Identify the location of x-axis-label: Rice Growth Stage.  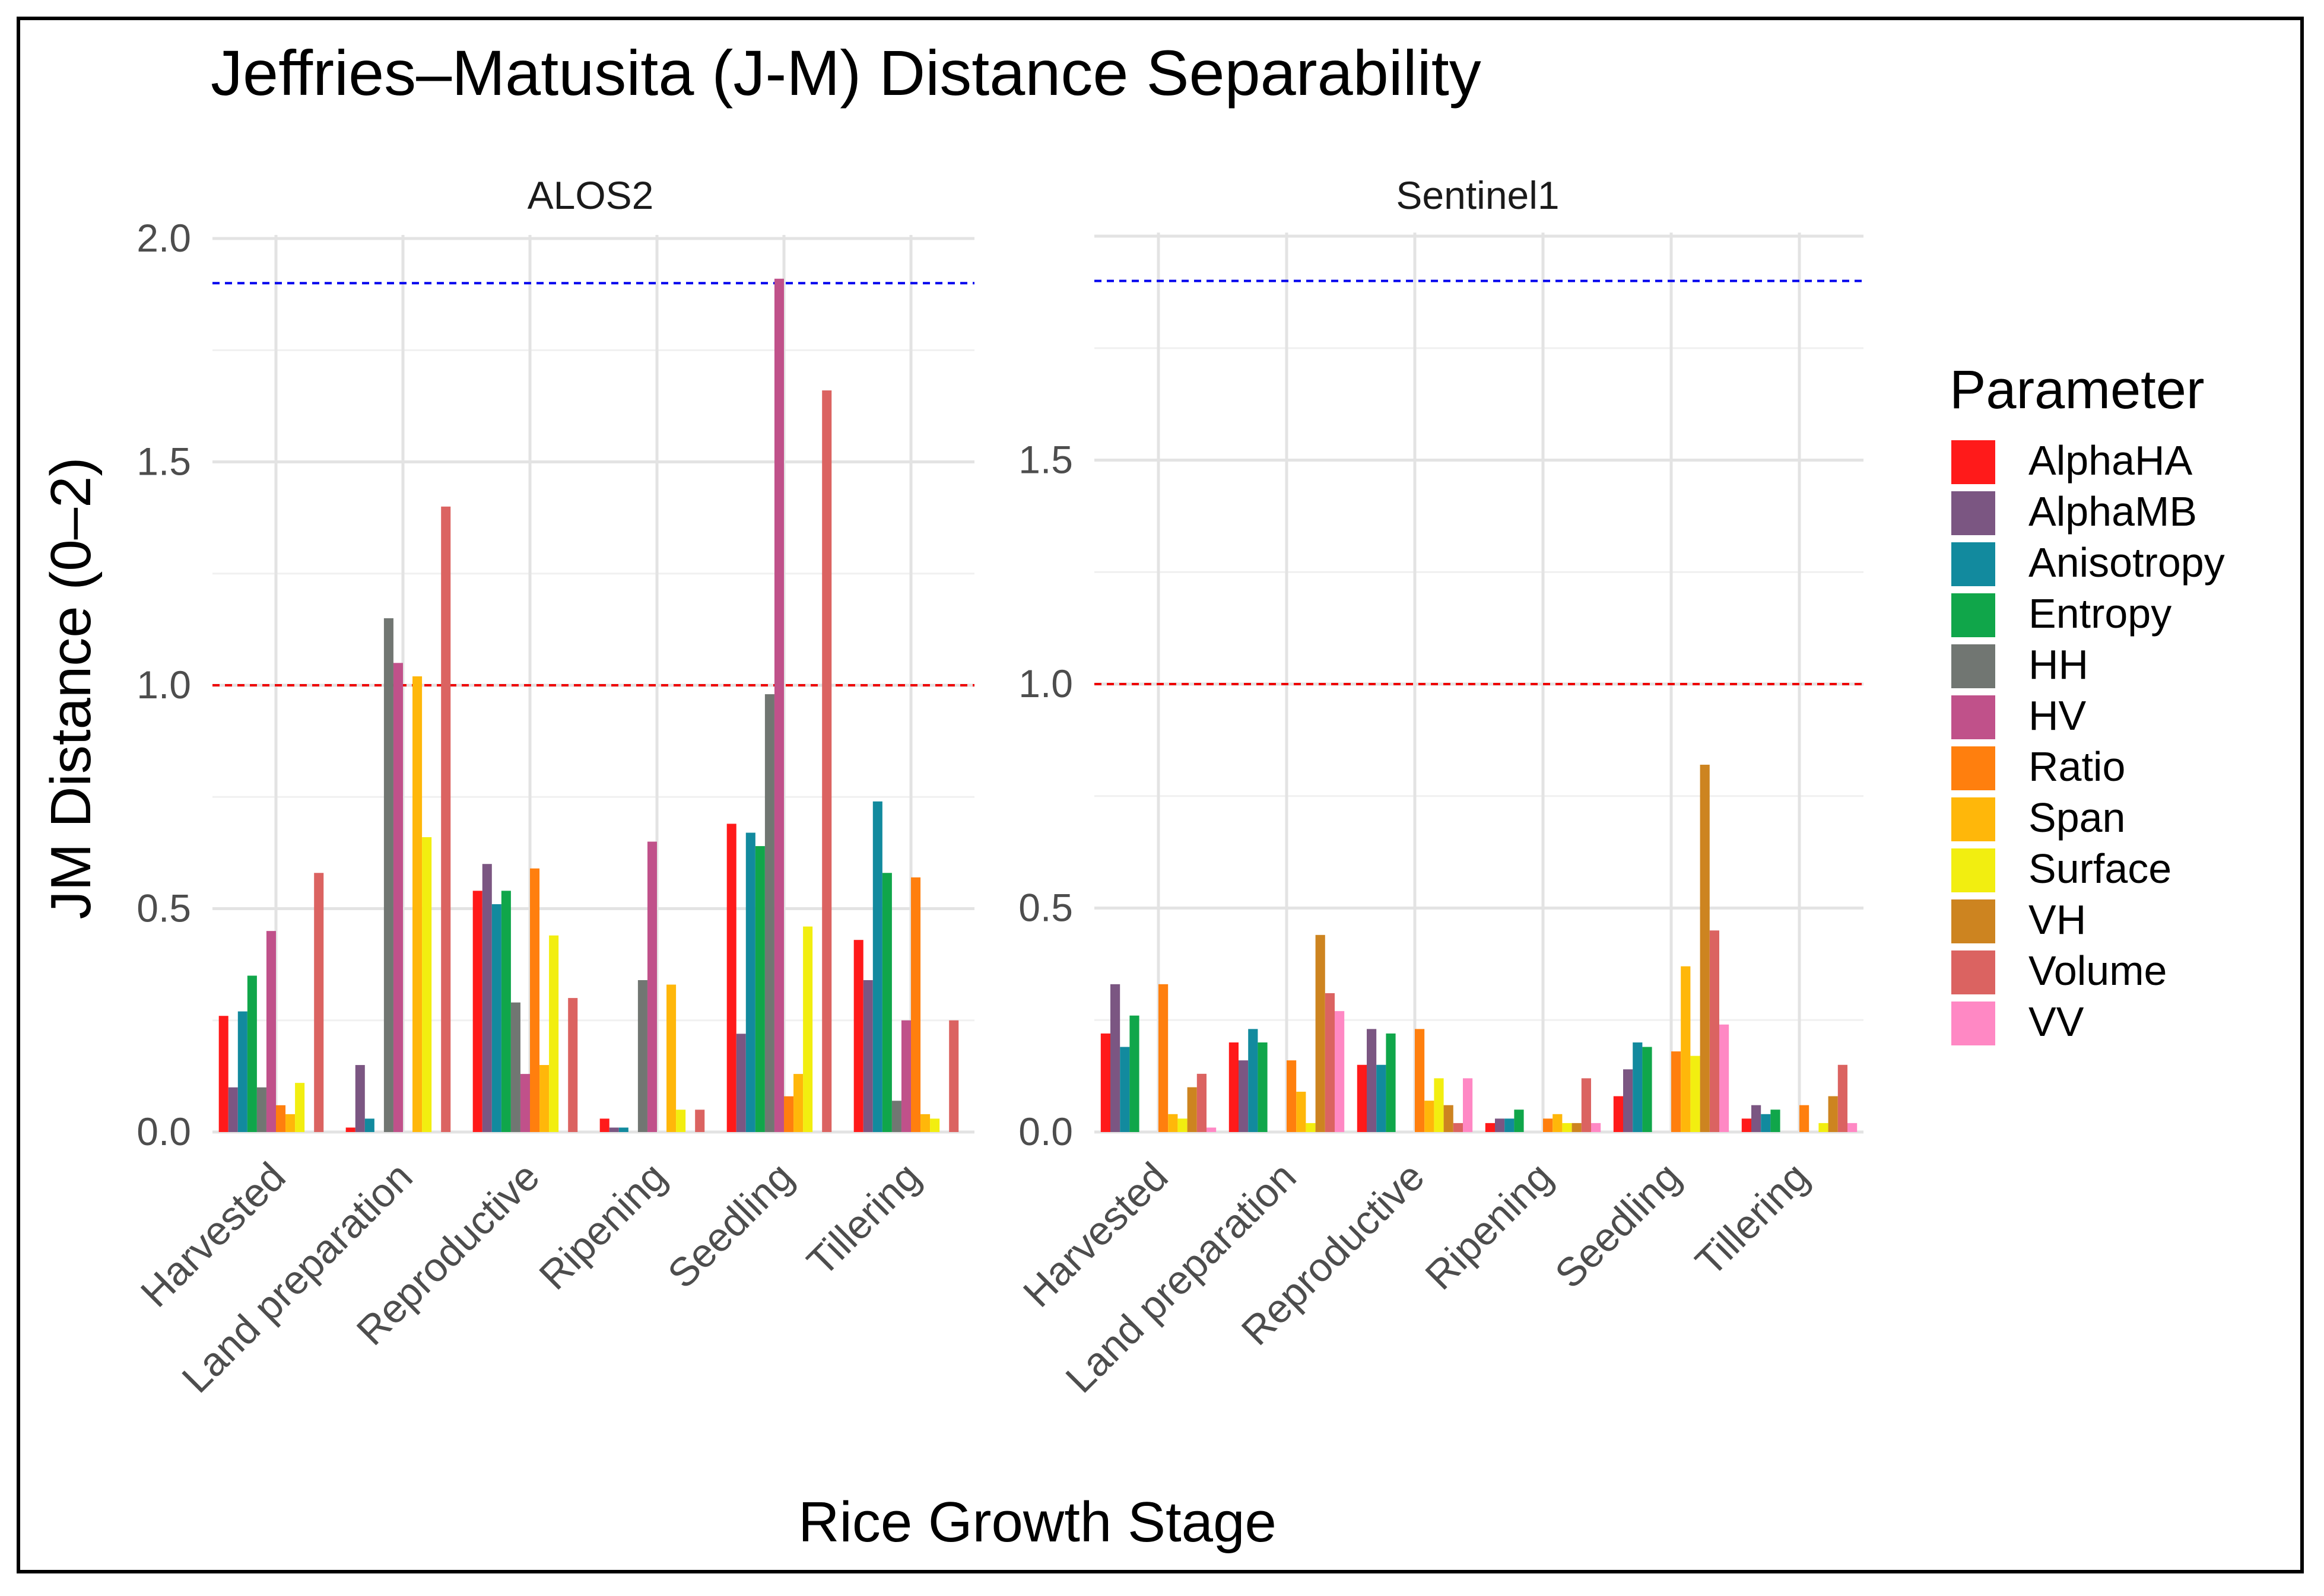
(1037, 1522).